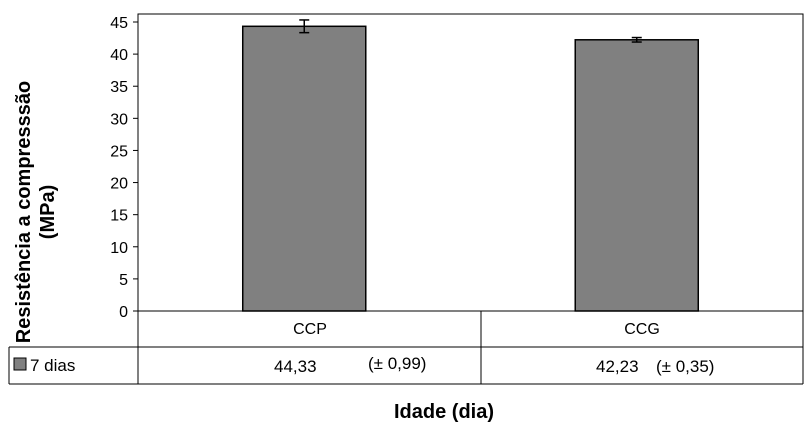 This screenshot has height=428, width=809. I want to click on bar-ccp, so click(304, 168).